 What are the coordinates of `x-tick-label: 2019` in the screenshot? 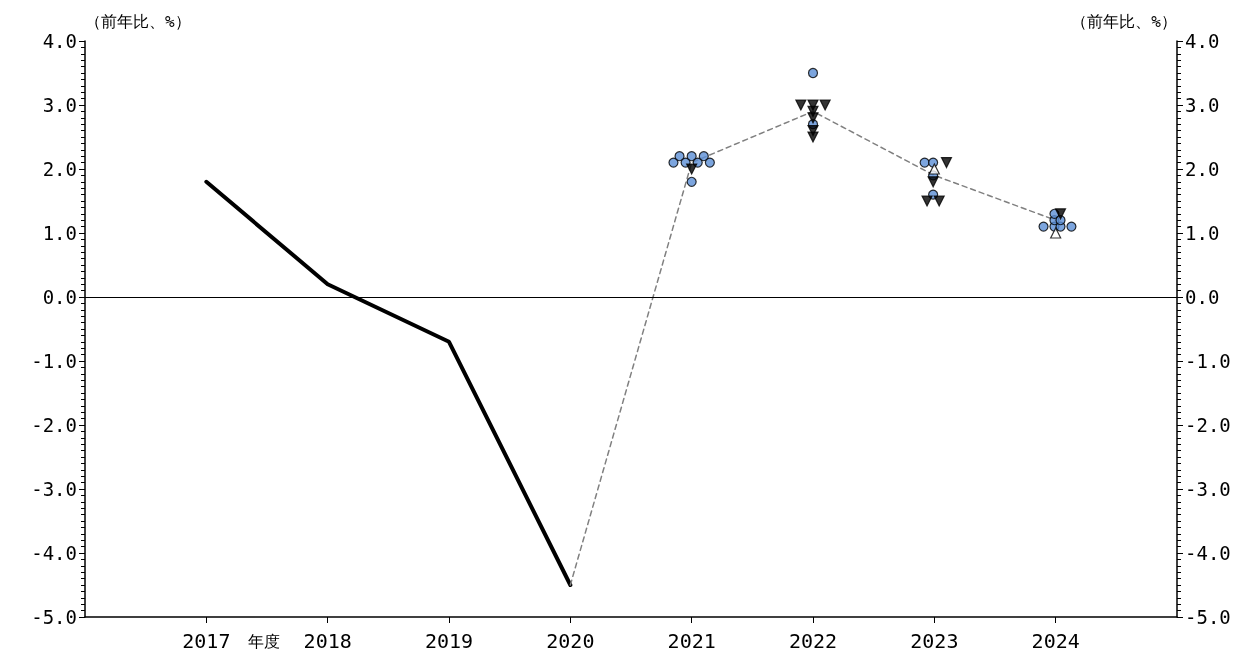 It's located at (449, 641).